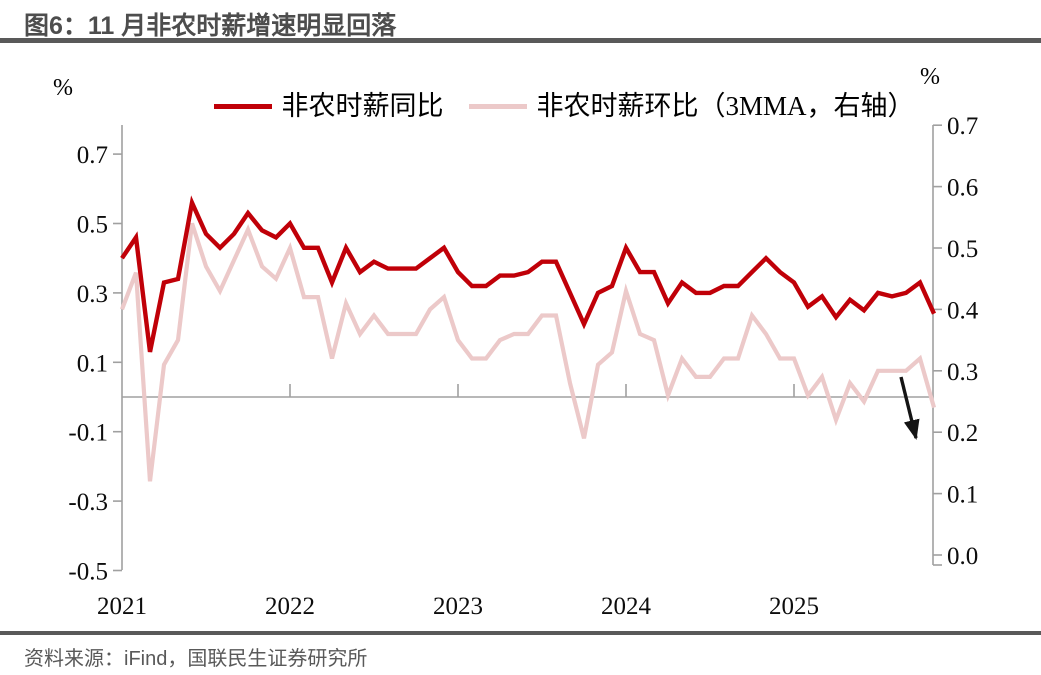 This screenshot has width=1041, height=675. What do you see at coordinates (210, 26) in the screenshot?
I see `figure-title: 图6：11 月非农时薪增速明显回落` at bounding box center [210, 26].